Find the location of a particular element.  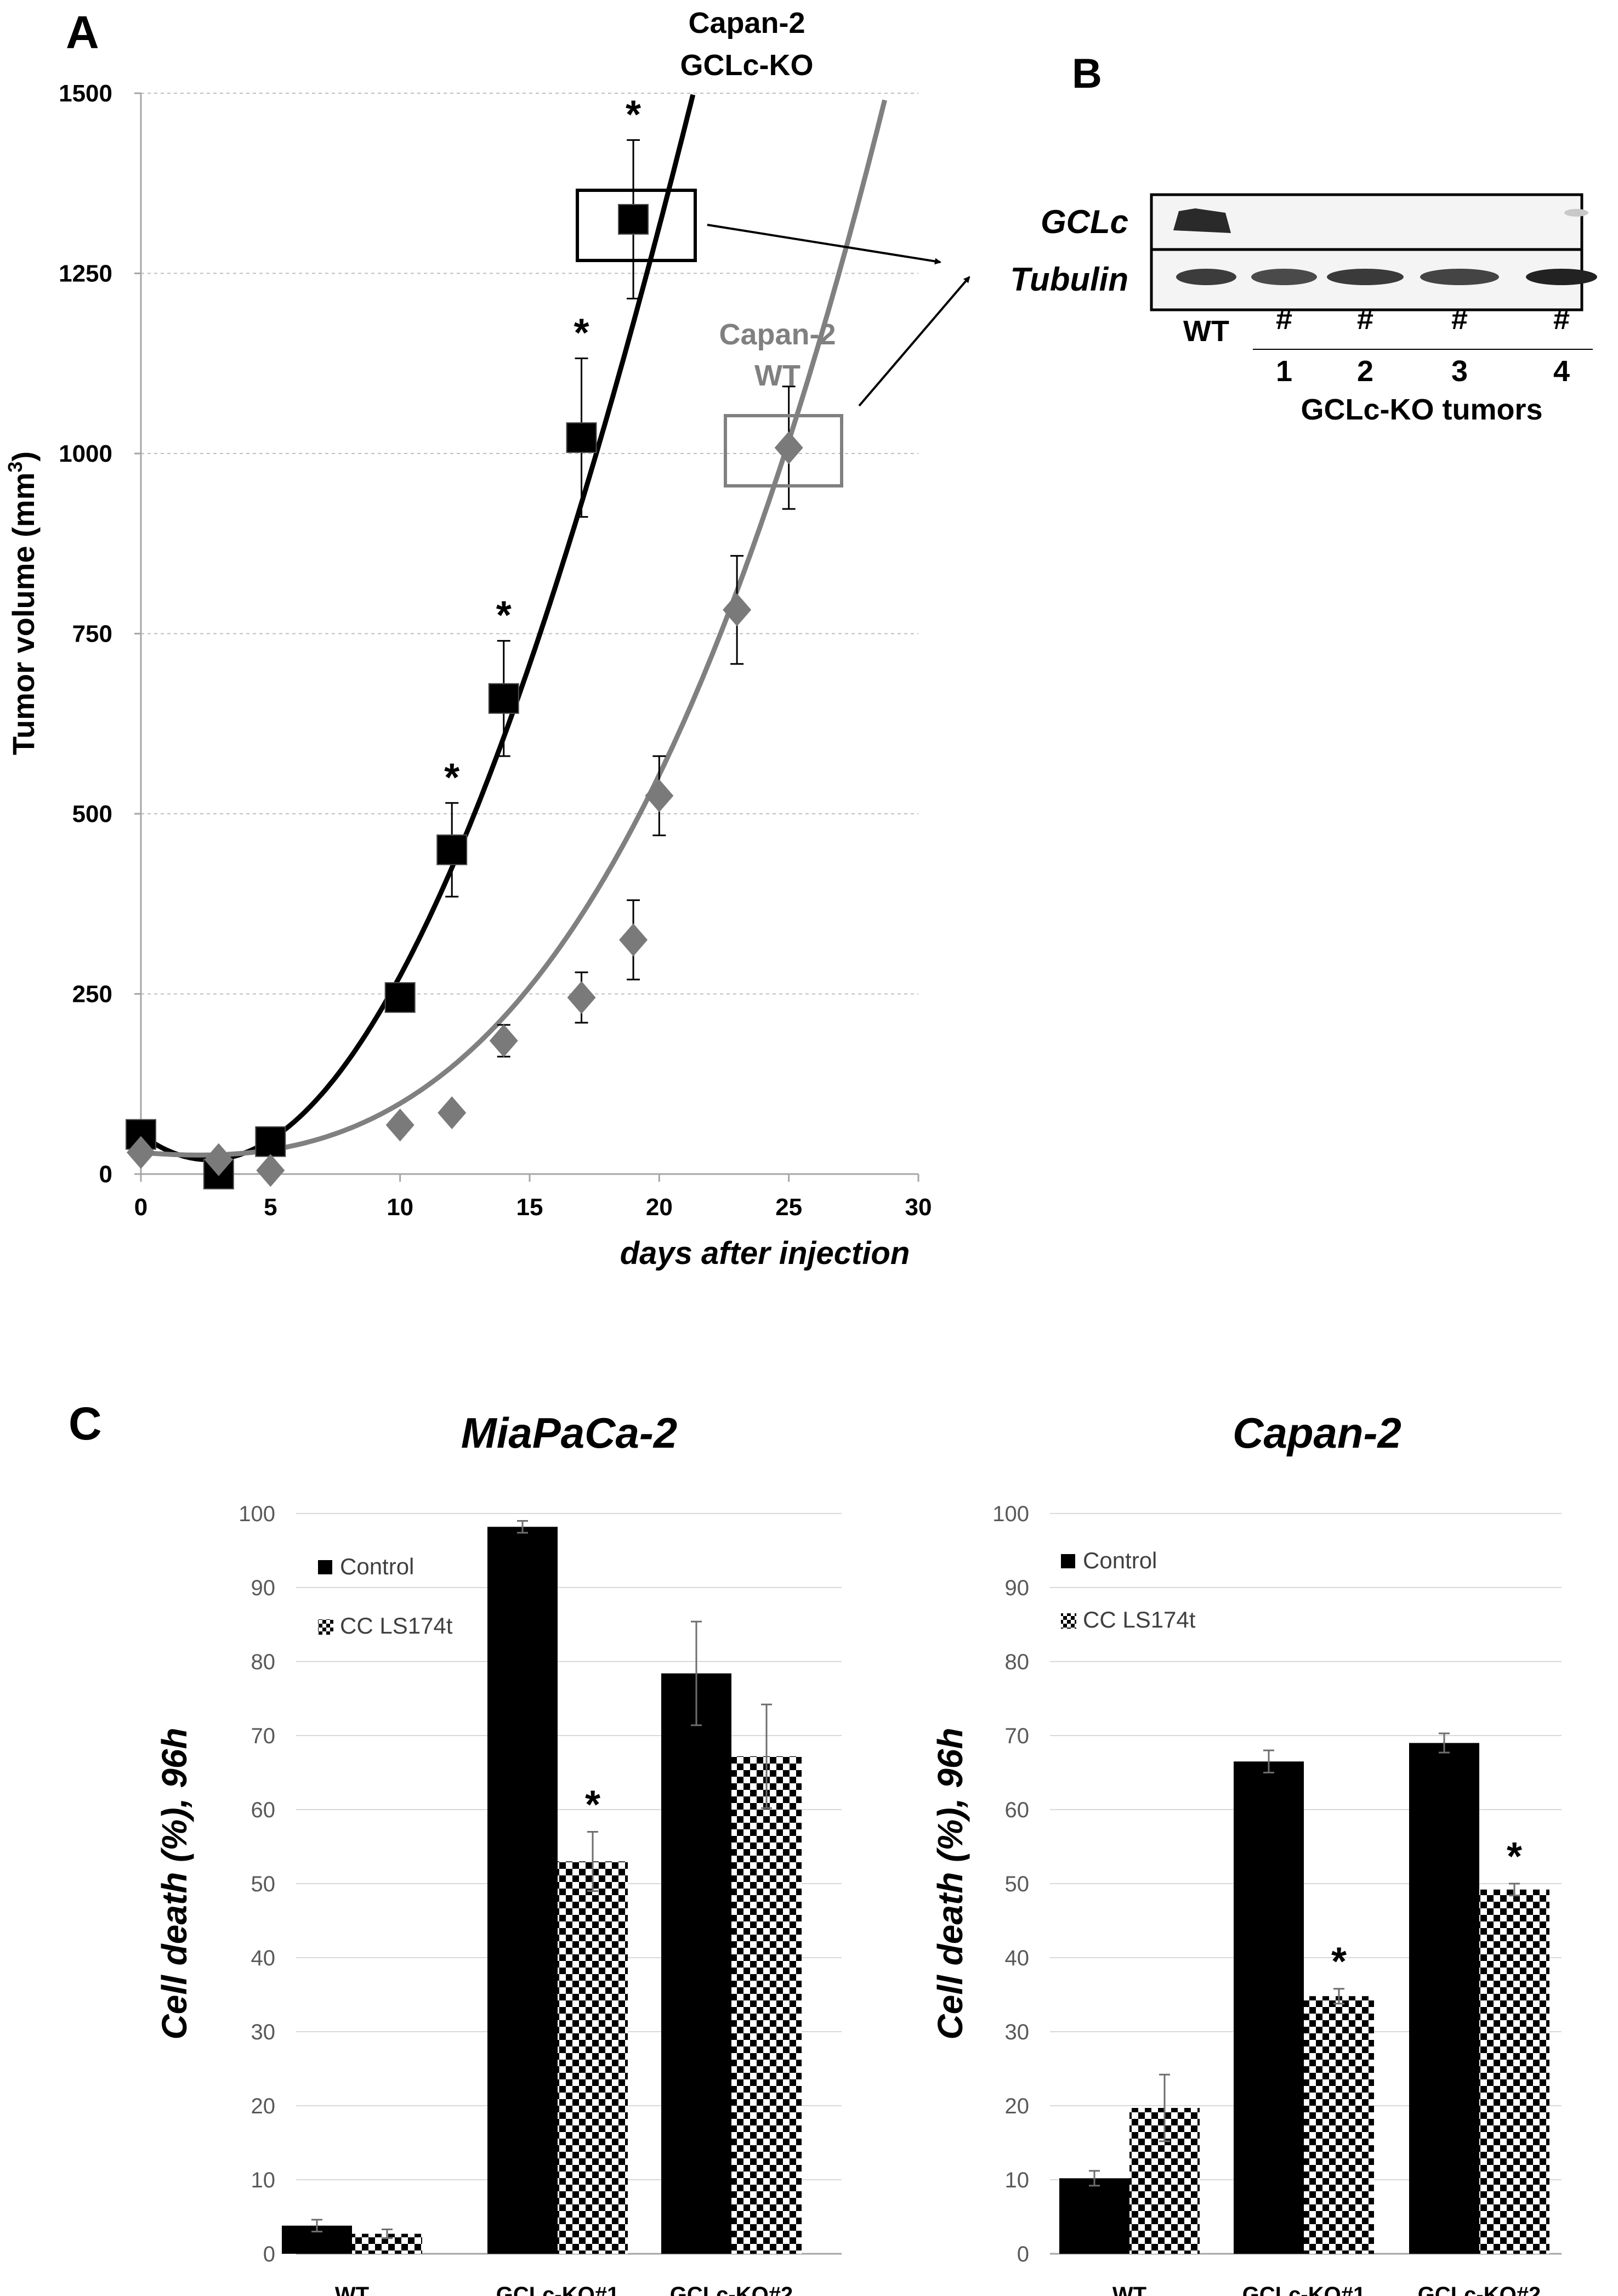

panel-a-x-tick-label: 5 is located at coordinates (270, 1207).